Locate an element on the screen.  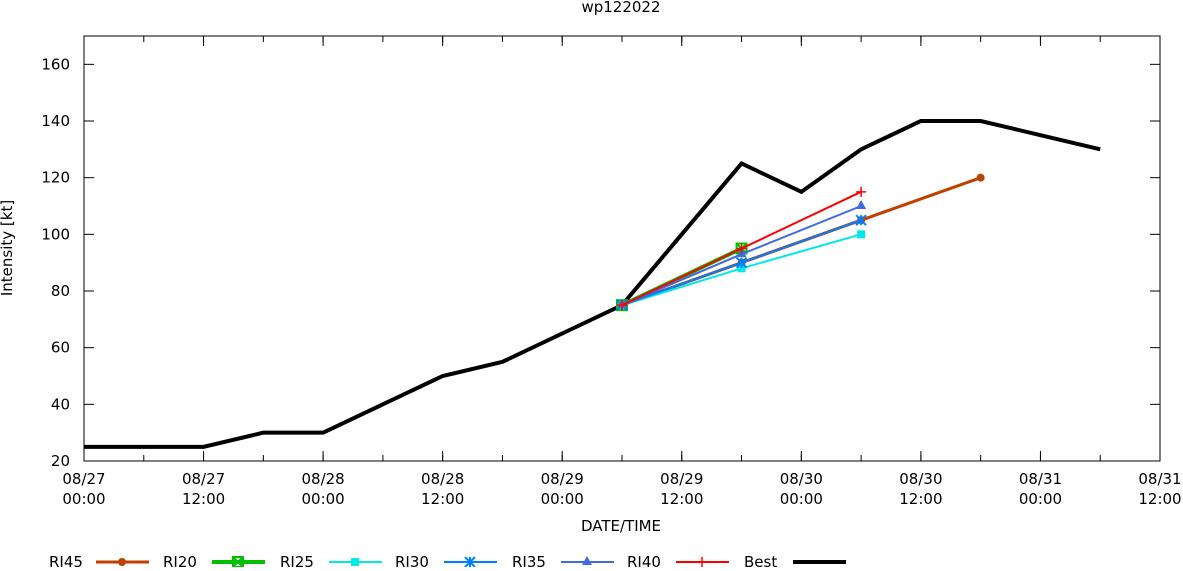
y-tick-label: 40 is located at coordinates (60, 404).